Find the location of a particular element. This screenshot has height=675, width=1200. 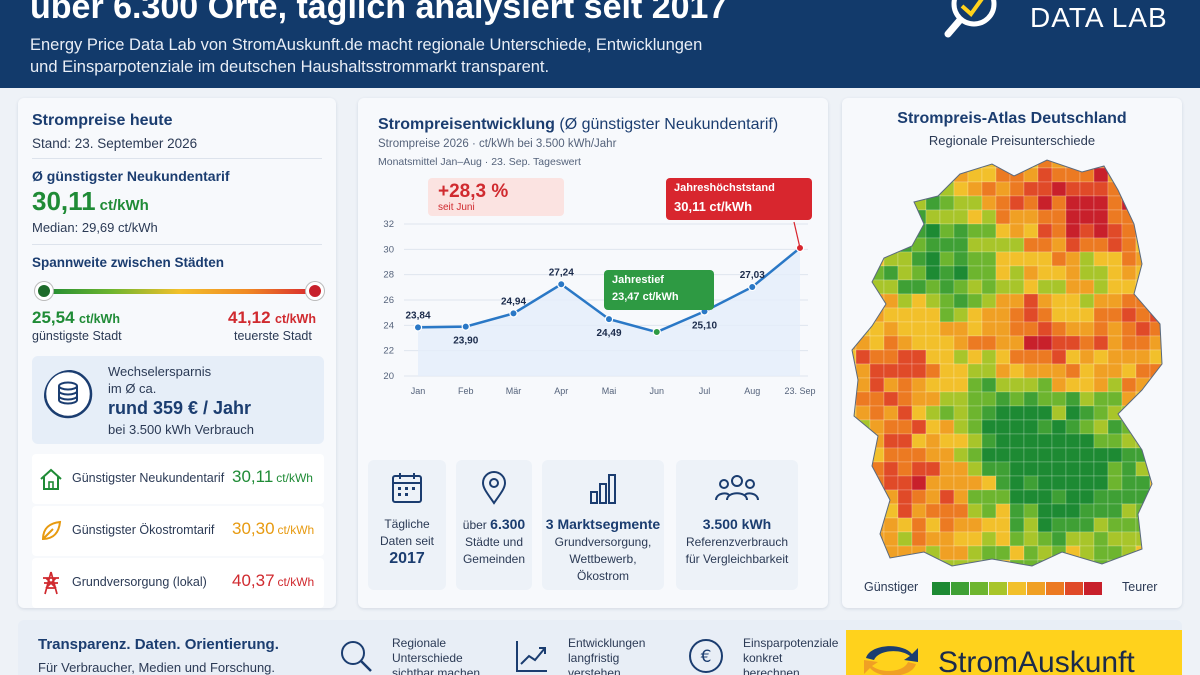

row-label: Grundversorgung (lokal) is located at coordinates (139, 582).